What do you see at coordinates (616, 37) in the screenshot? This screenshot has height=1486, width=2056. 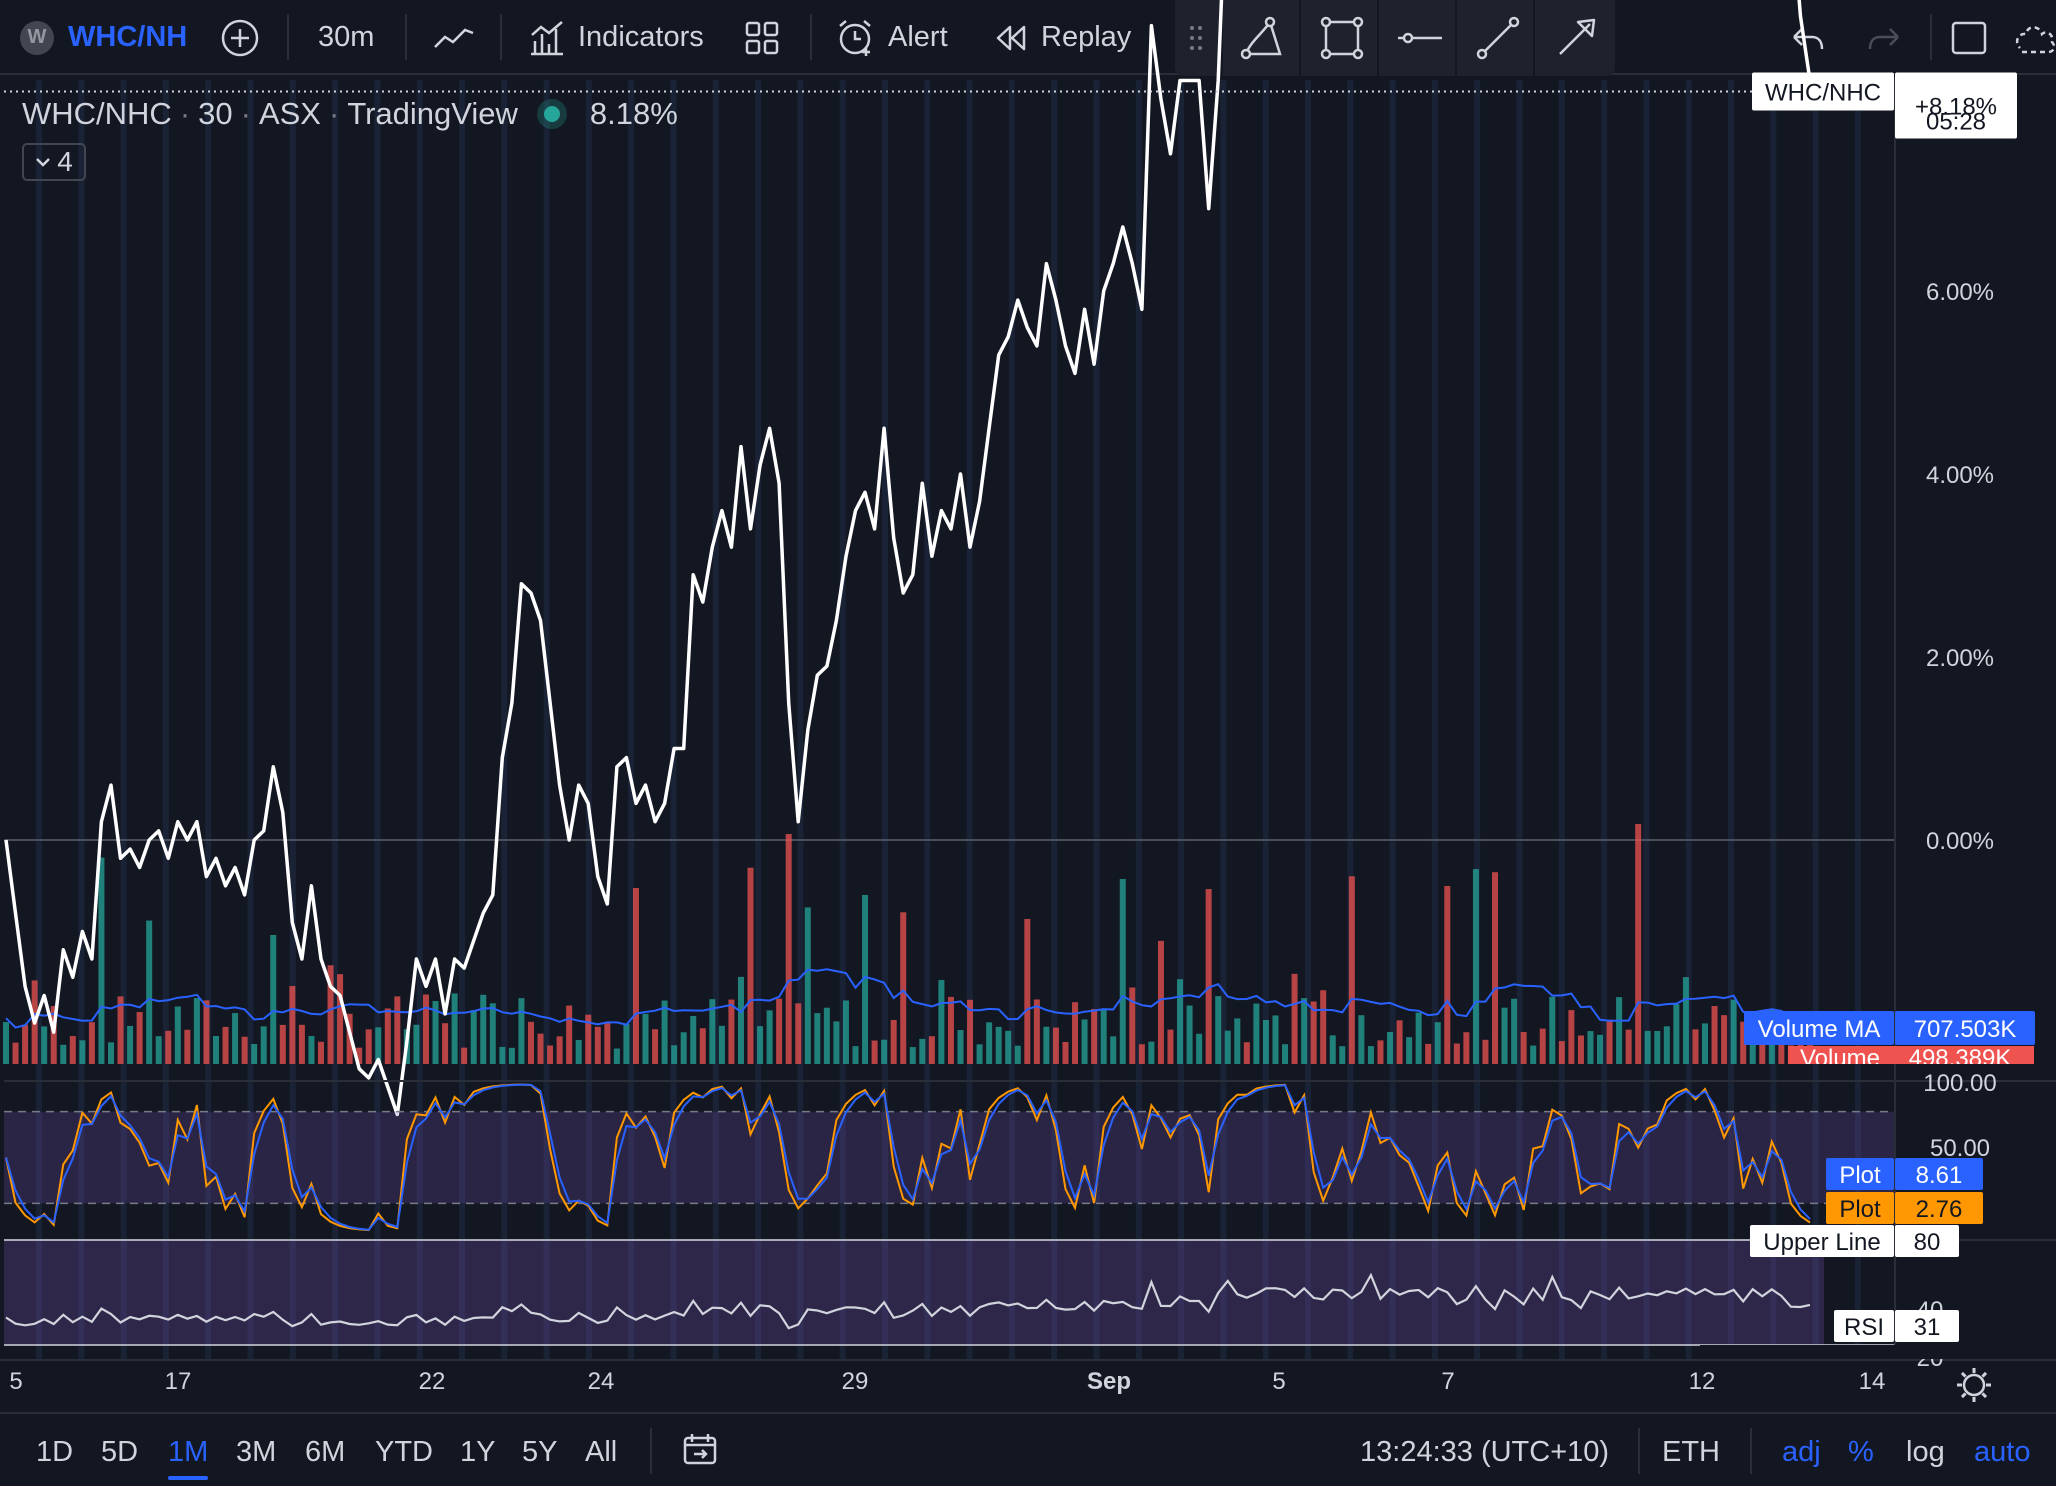 I see `indicators-button: Indicators` at bounding box center [616, 37].